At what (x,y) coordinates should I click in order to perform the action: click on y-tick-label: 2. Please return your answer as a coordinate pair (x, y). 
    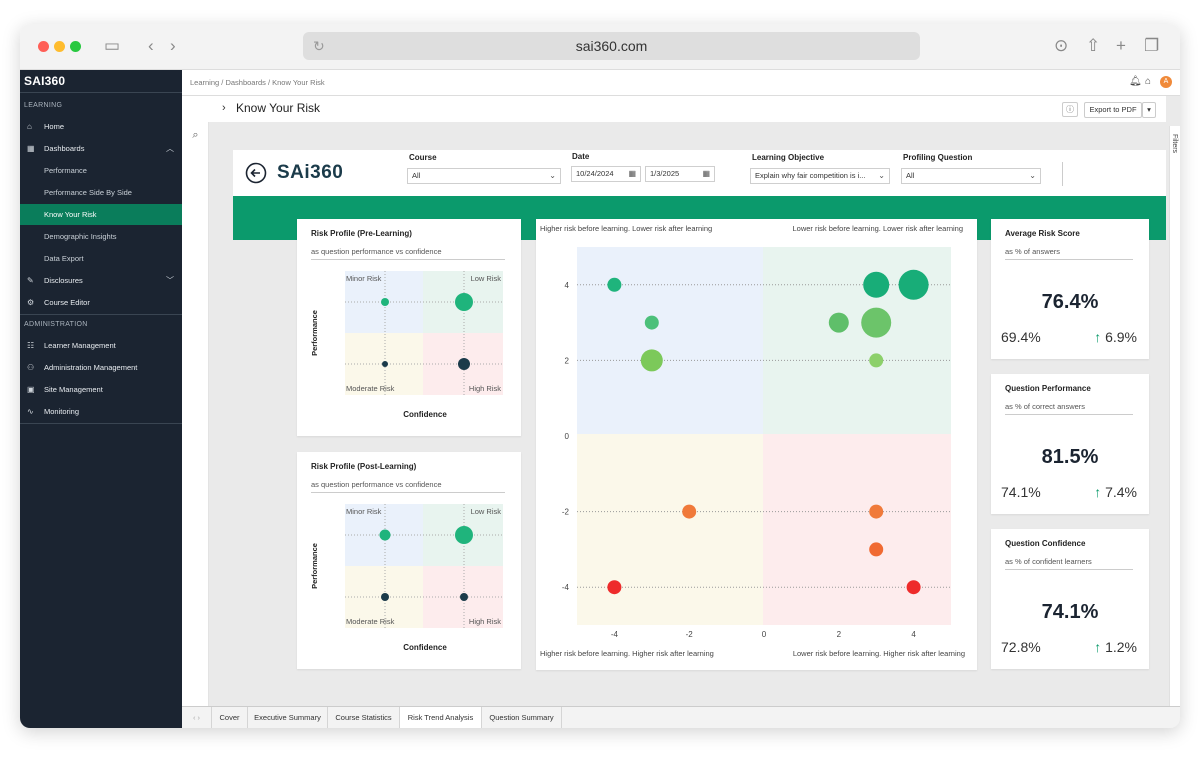
    Looking at the image, I should click on (567, 360).